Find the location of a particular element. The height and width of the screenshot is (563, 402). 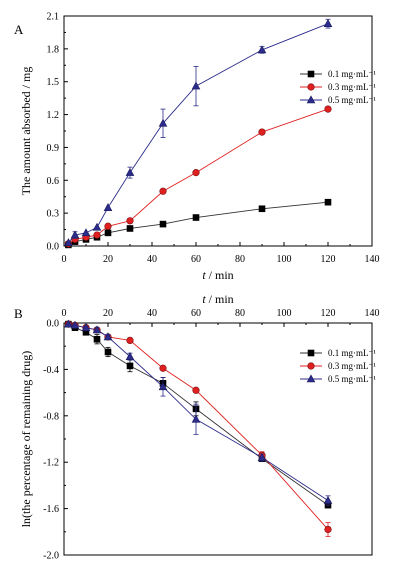

y-tick-label: -1.6 is located at coordinates (51, 509).